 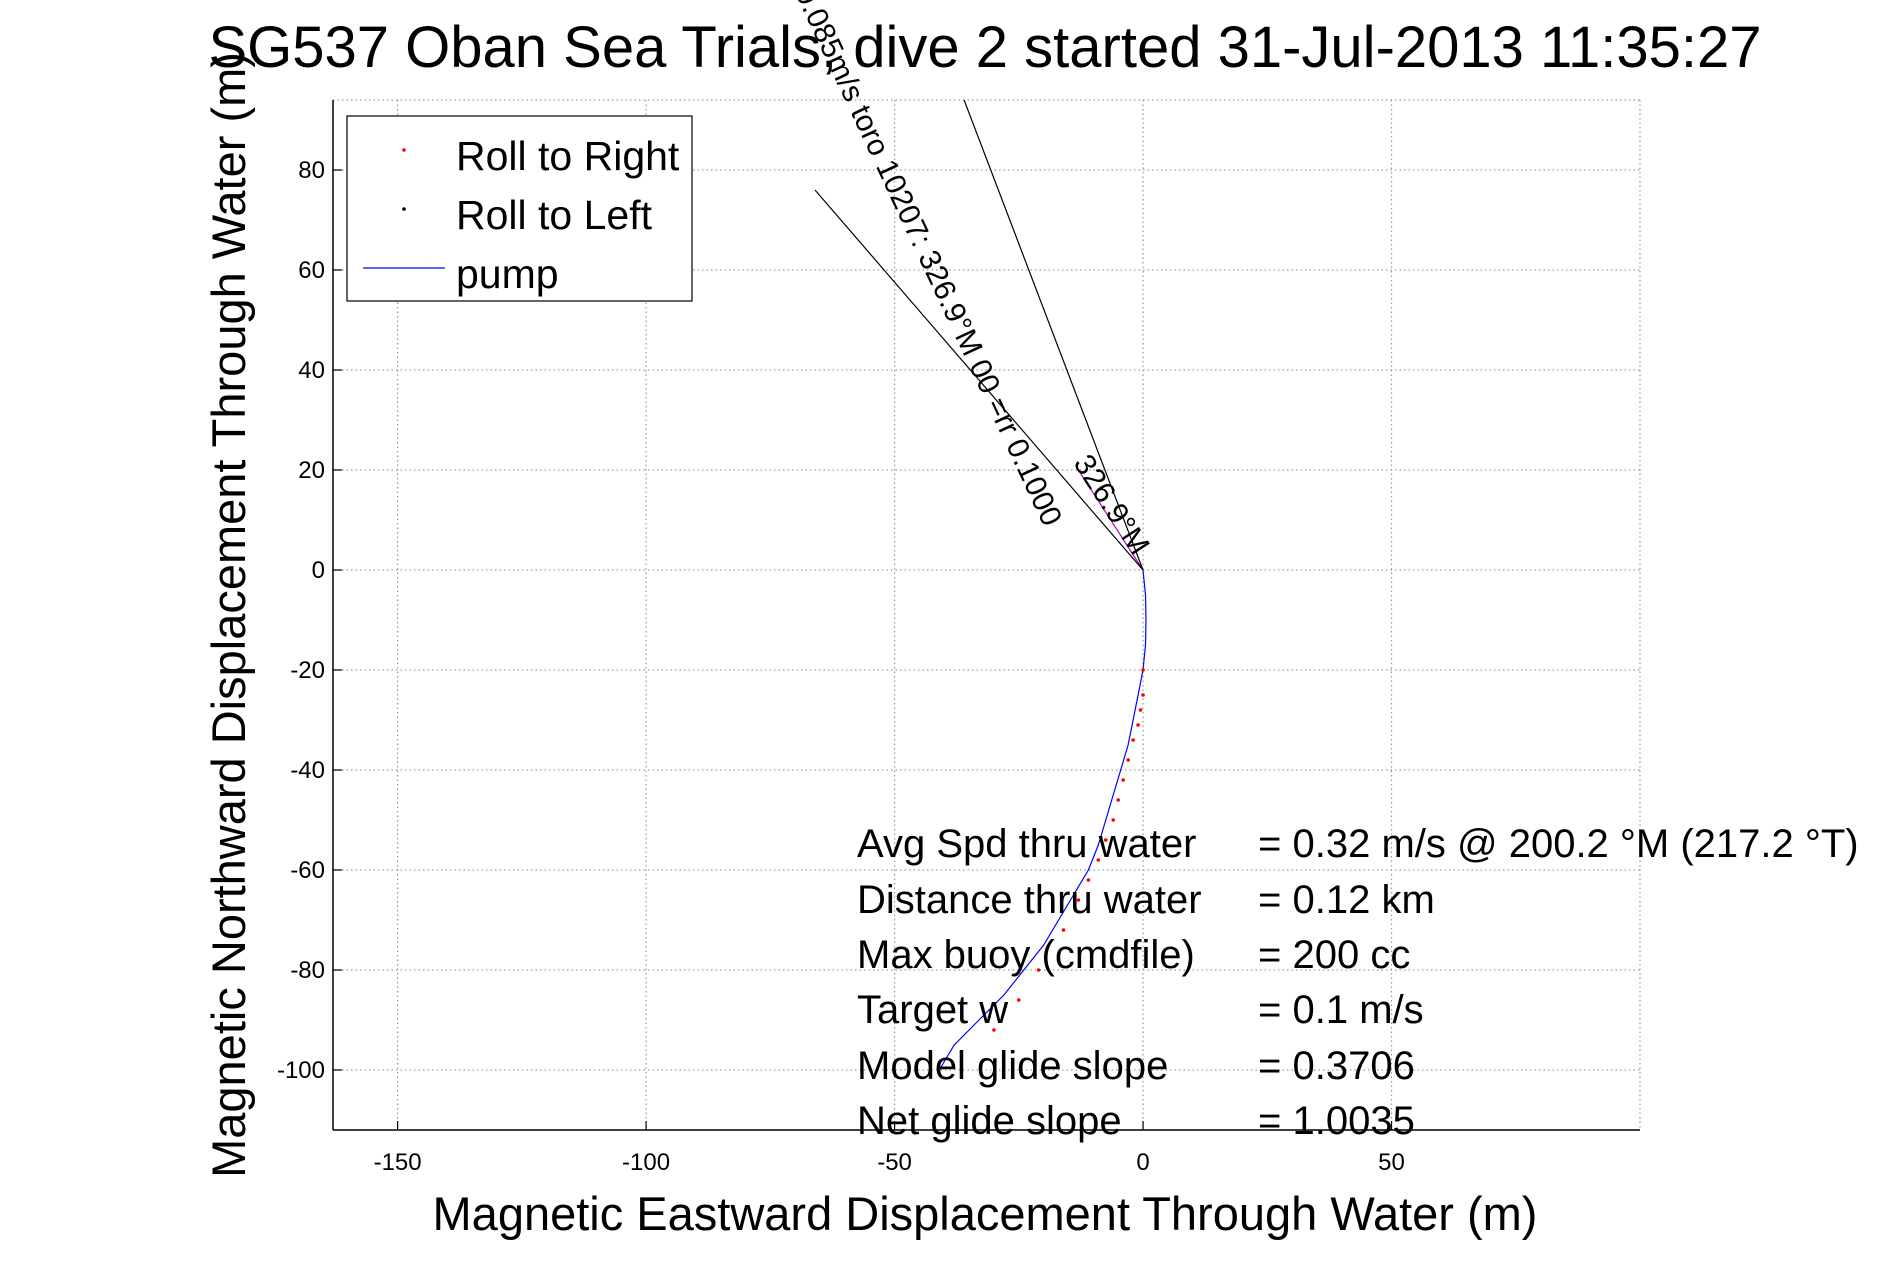 What do you see at coordinates (554, 215) in the screenshot?
I see `legend-label-roll-left: Roll to Left` at bounding box center [554, 215].